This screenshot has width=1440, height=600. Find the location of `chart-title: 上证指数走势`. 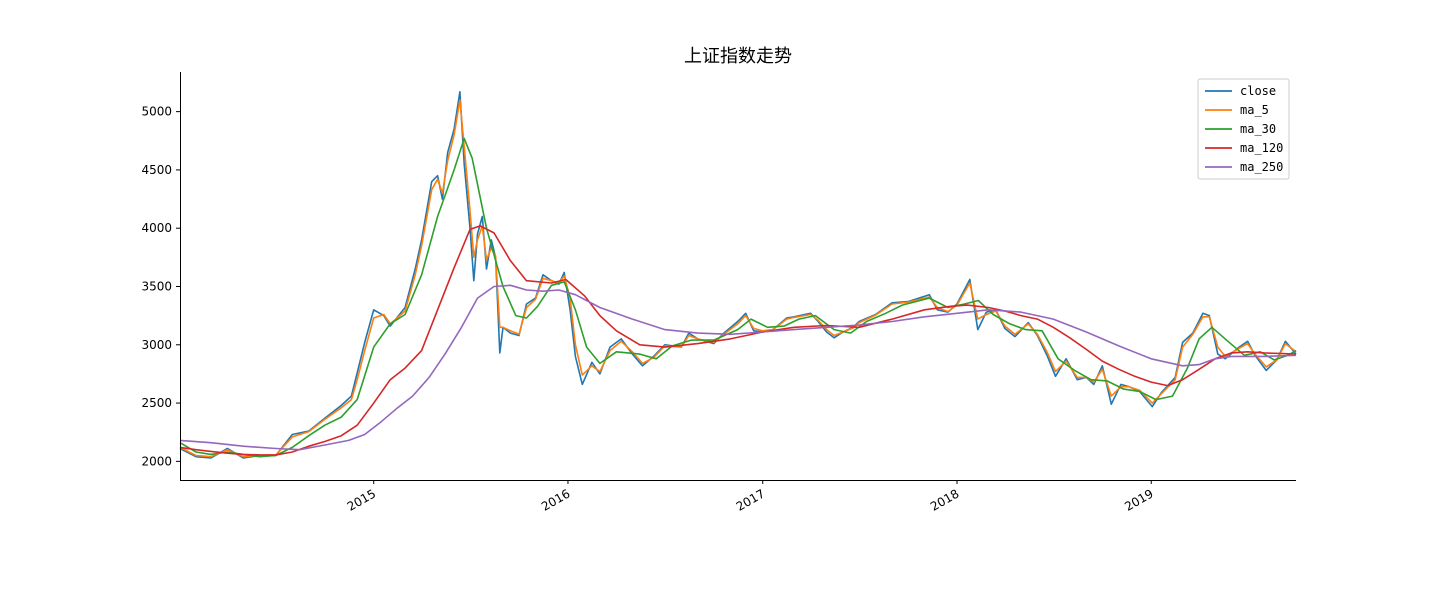

chart-title: 上证指数走势 is located at coordinates (738, 56).